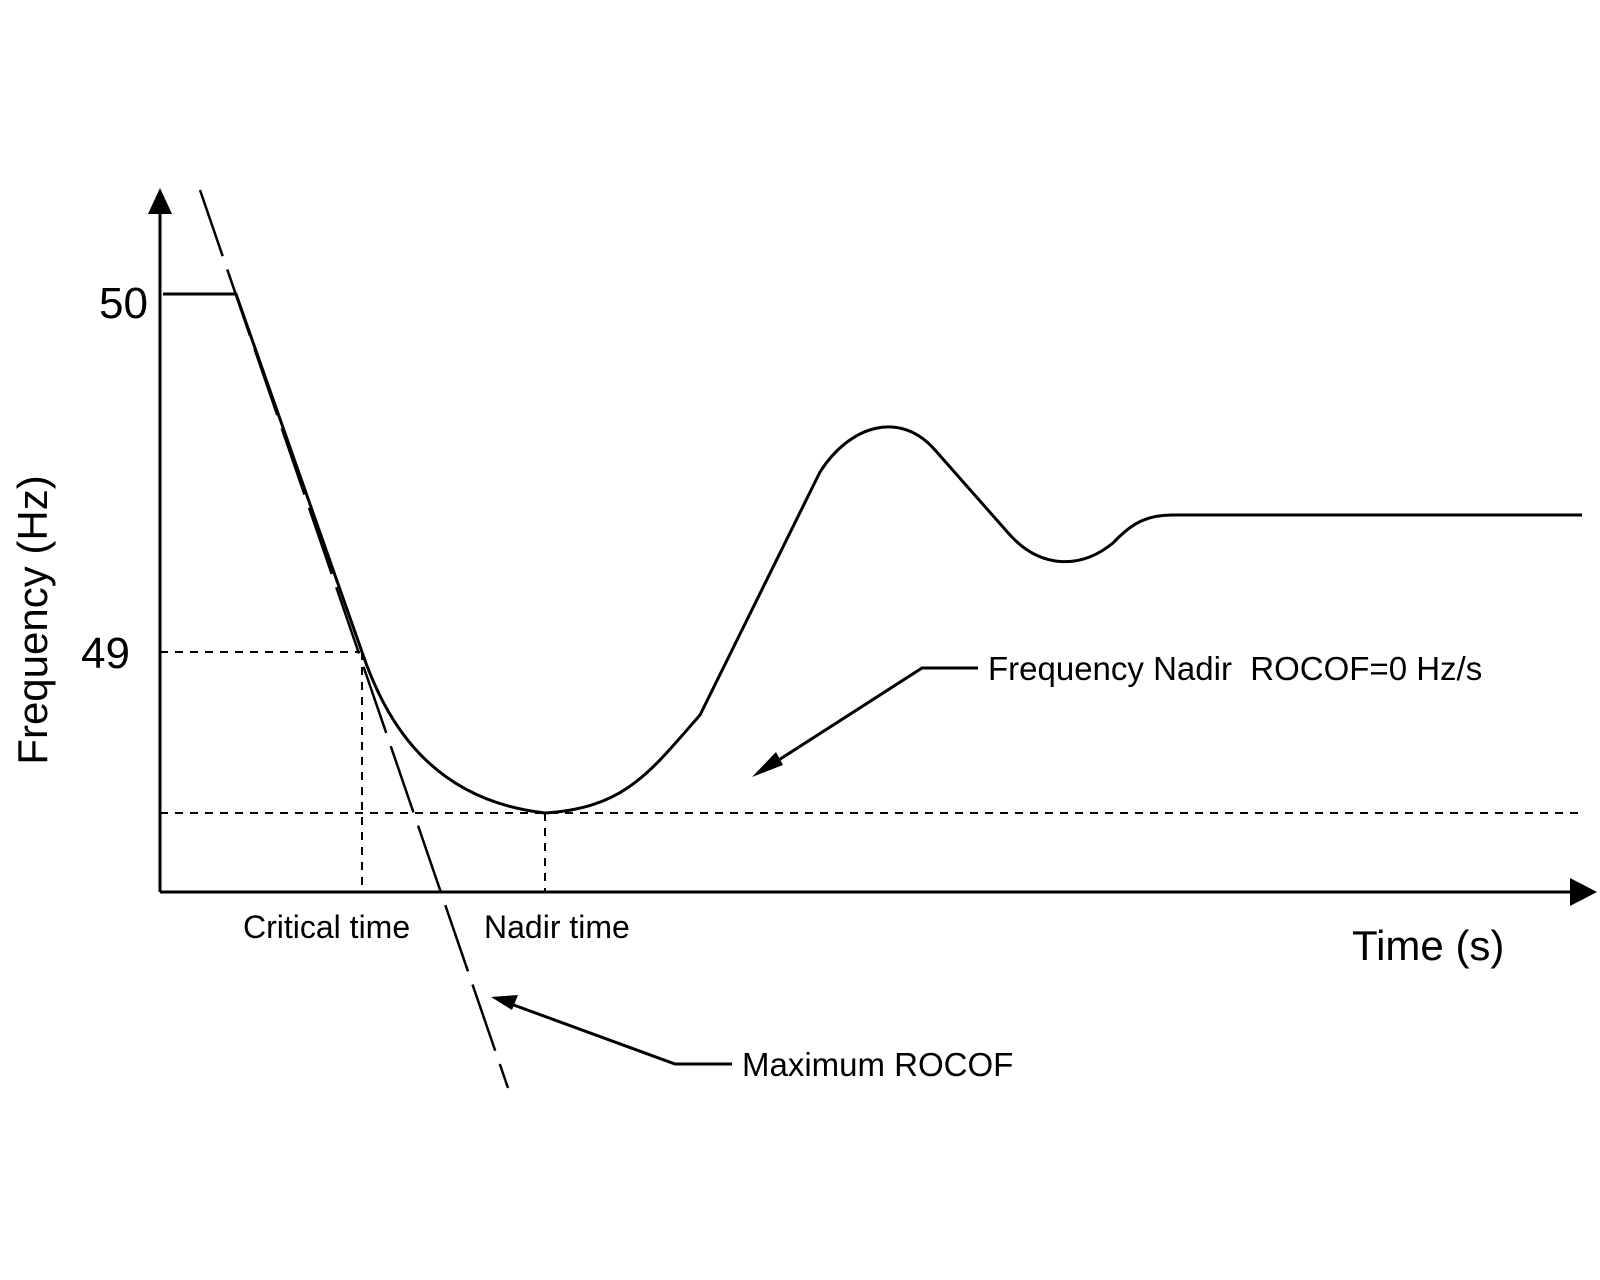  What do you see at coordinates (123, 303) in the screenshot?
I see `y-tick-50: 50` at bounding box center [123, 303].